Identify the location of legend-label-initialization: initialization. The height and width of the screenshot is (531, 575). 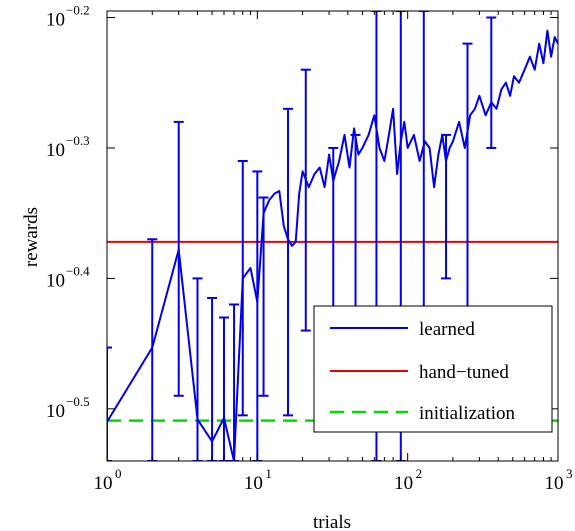
(467, 413).